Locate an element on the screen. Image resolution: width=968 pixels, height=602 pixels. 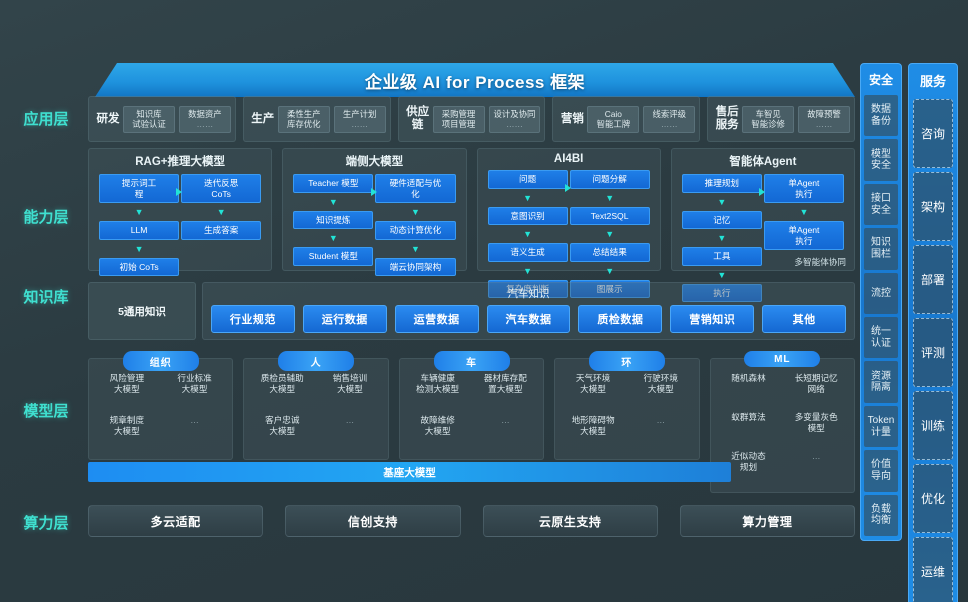
compute-box: 信创支持 is located at coordinates (373, 521).